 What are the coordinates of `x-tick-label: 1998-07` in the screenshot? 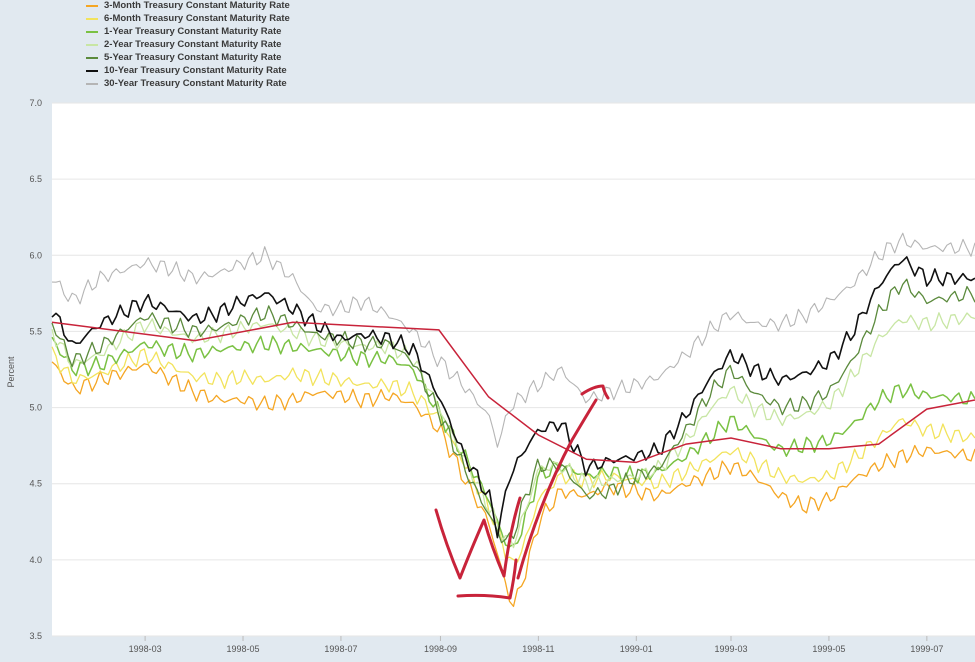 It's located at (340, 649).